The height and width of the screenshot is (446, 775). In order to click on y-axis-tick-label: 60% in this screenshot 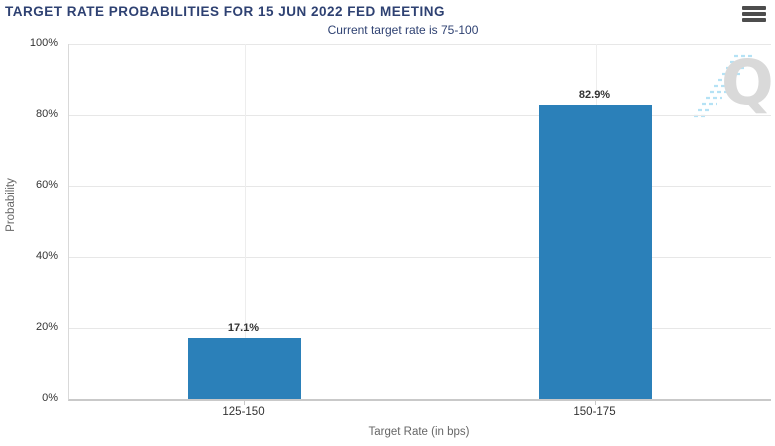, I will do `click(46, 185)`.